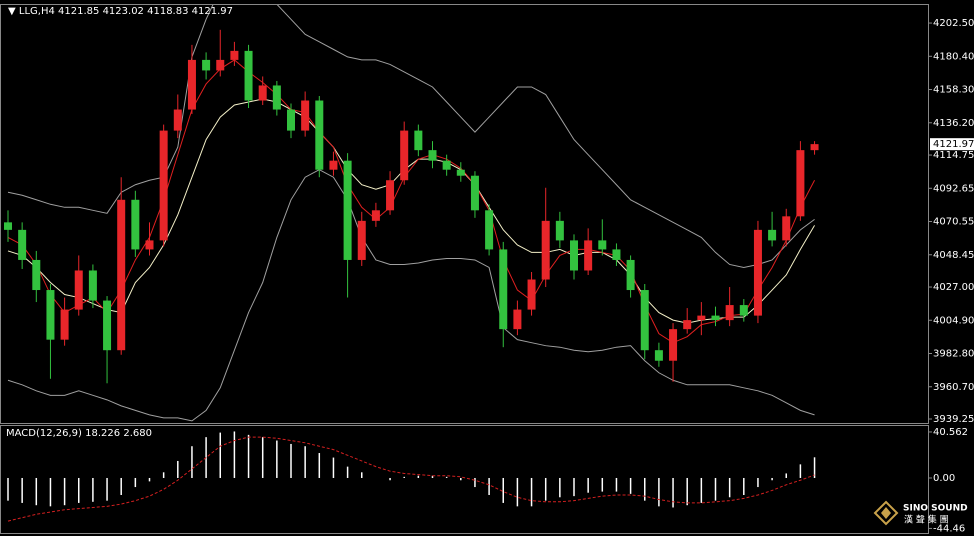 This screenshot has height=536, width=974. Describe the element at coordinates (411, 479) in the screenshot. I see `signal-line` at that location.